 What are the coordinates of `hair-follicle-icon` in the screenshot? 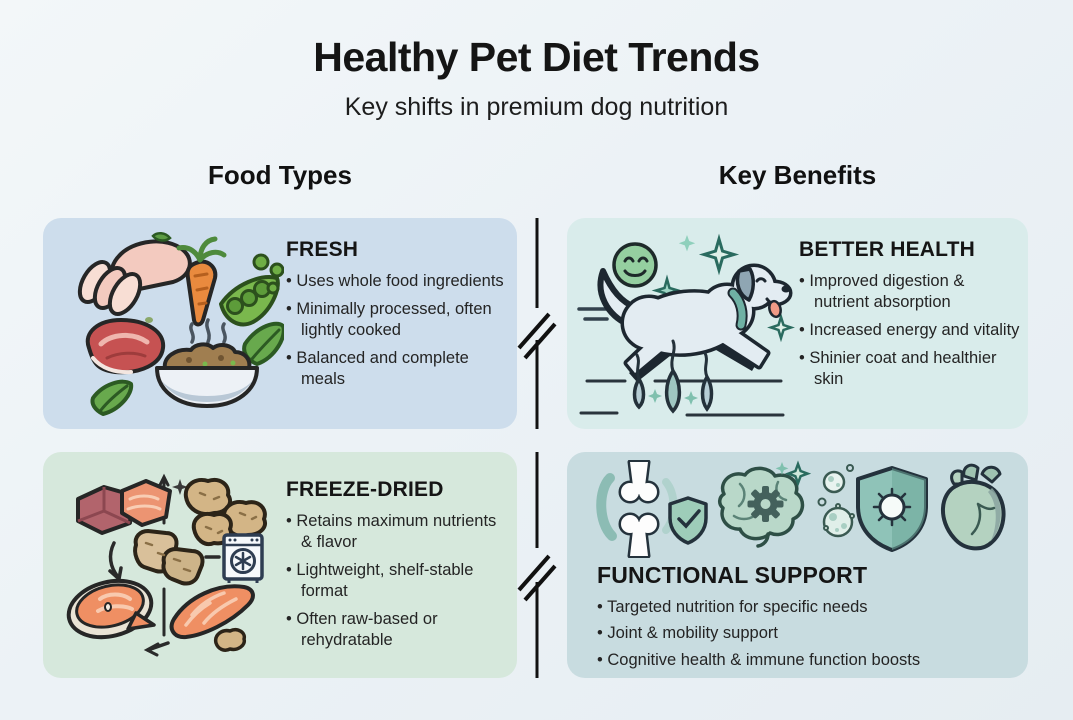 It's located at (682, 378).